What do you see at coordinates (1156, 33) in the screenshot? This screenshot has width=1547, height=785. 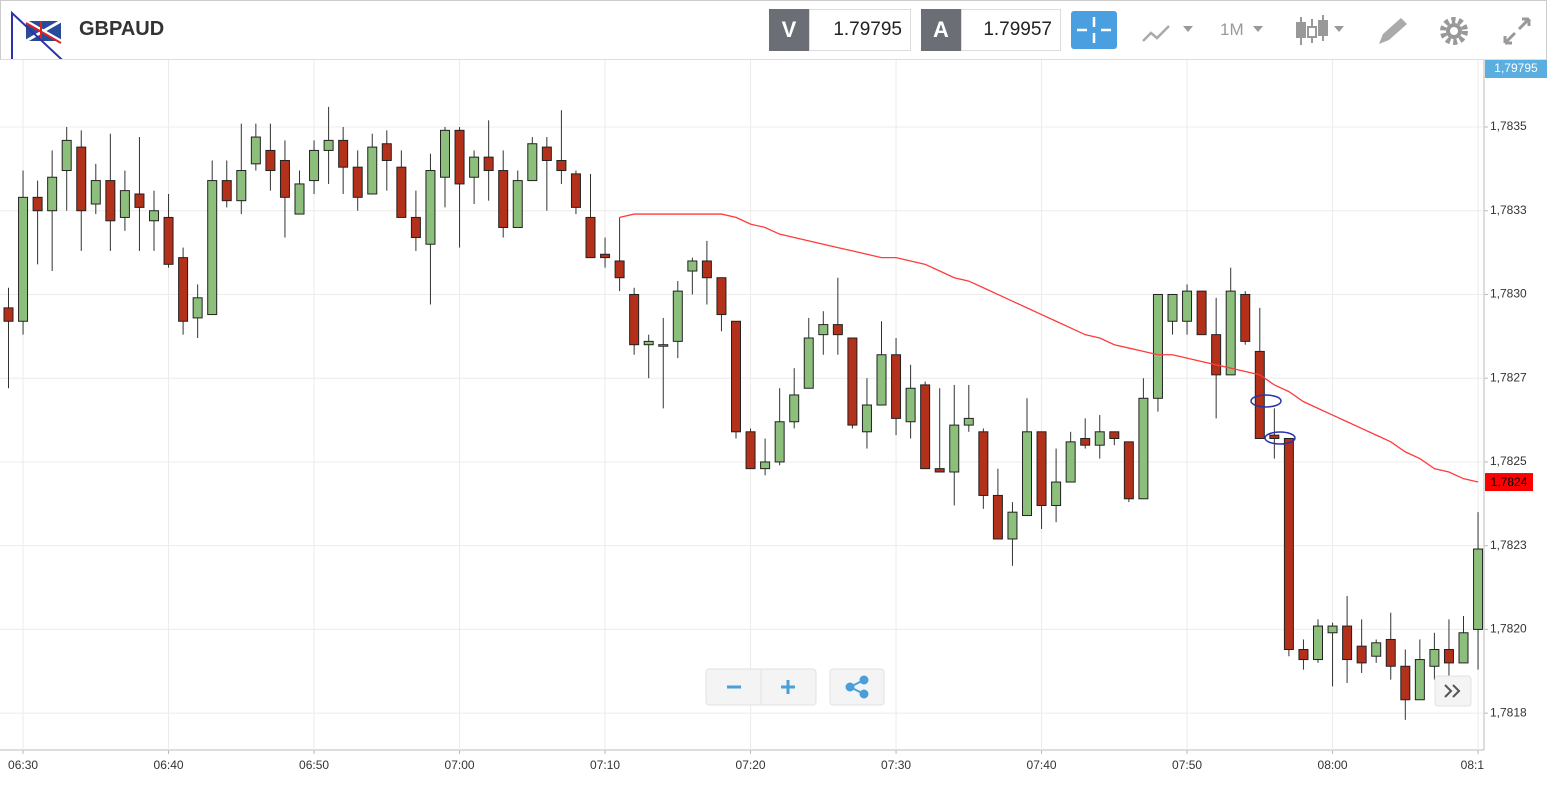 I see `chart-type-icon` at bounding box center [1156, 33].